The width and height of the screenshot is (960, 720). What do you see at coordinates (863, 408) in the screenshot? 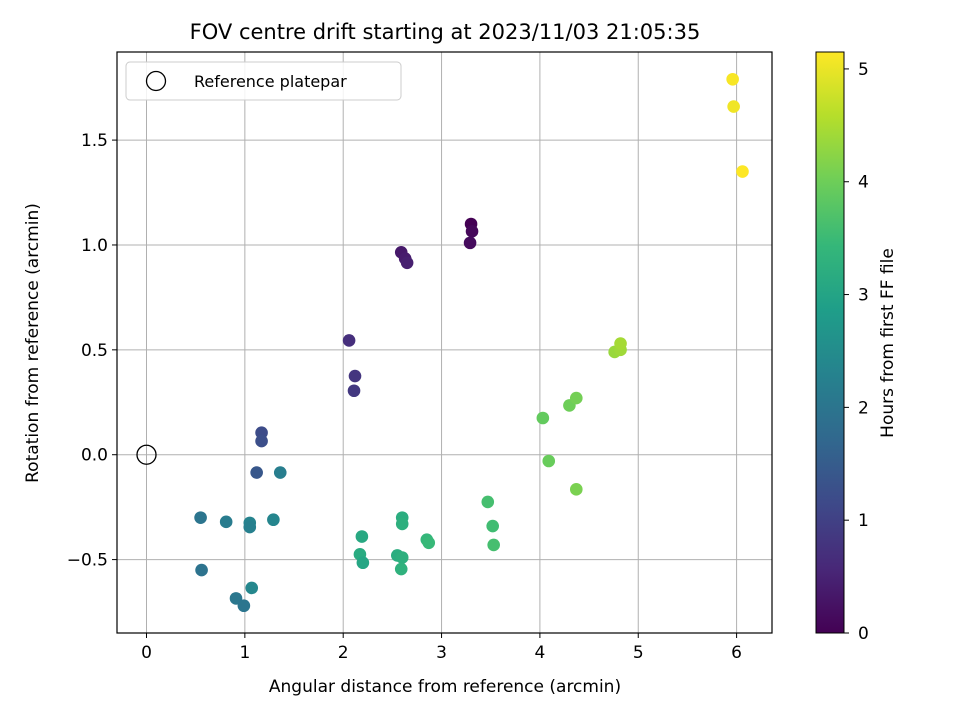
I see `colorbar-tick-label: 2` at bounding box center [863, 408].